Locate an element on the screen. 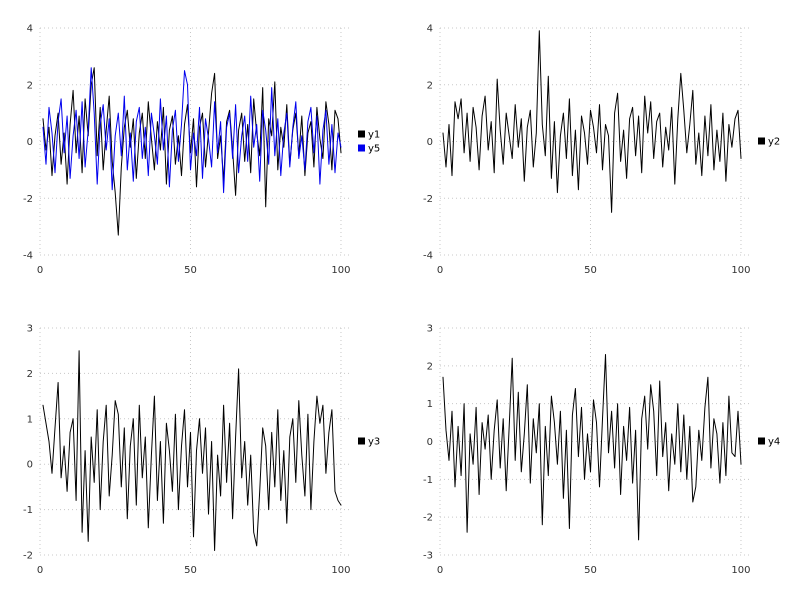 The width and height of the screenshot is (800, 600). legend-label-y3: y3 is located at coordinates (374, 442).